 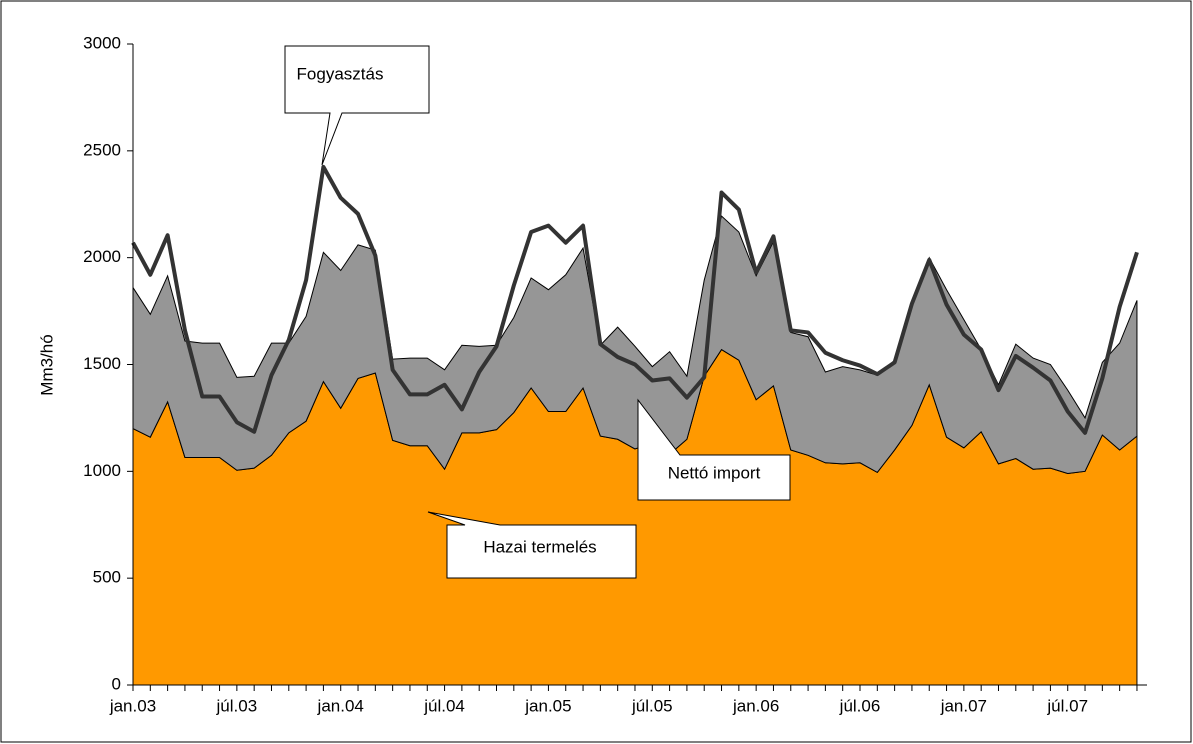 What do you see at coordinates (444, 705) in the screenshot?
I see `x-tick-label: júl.04` at bounding box center [444, 705].